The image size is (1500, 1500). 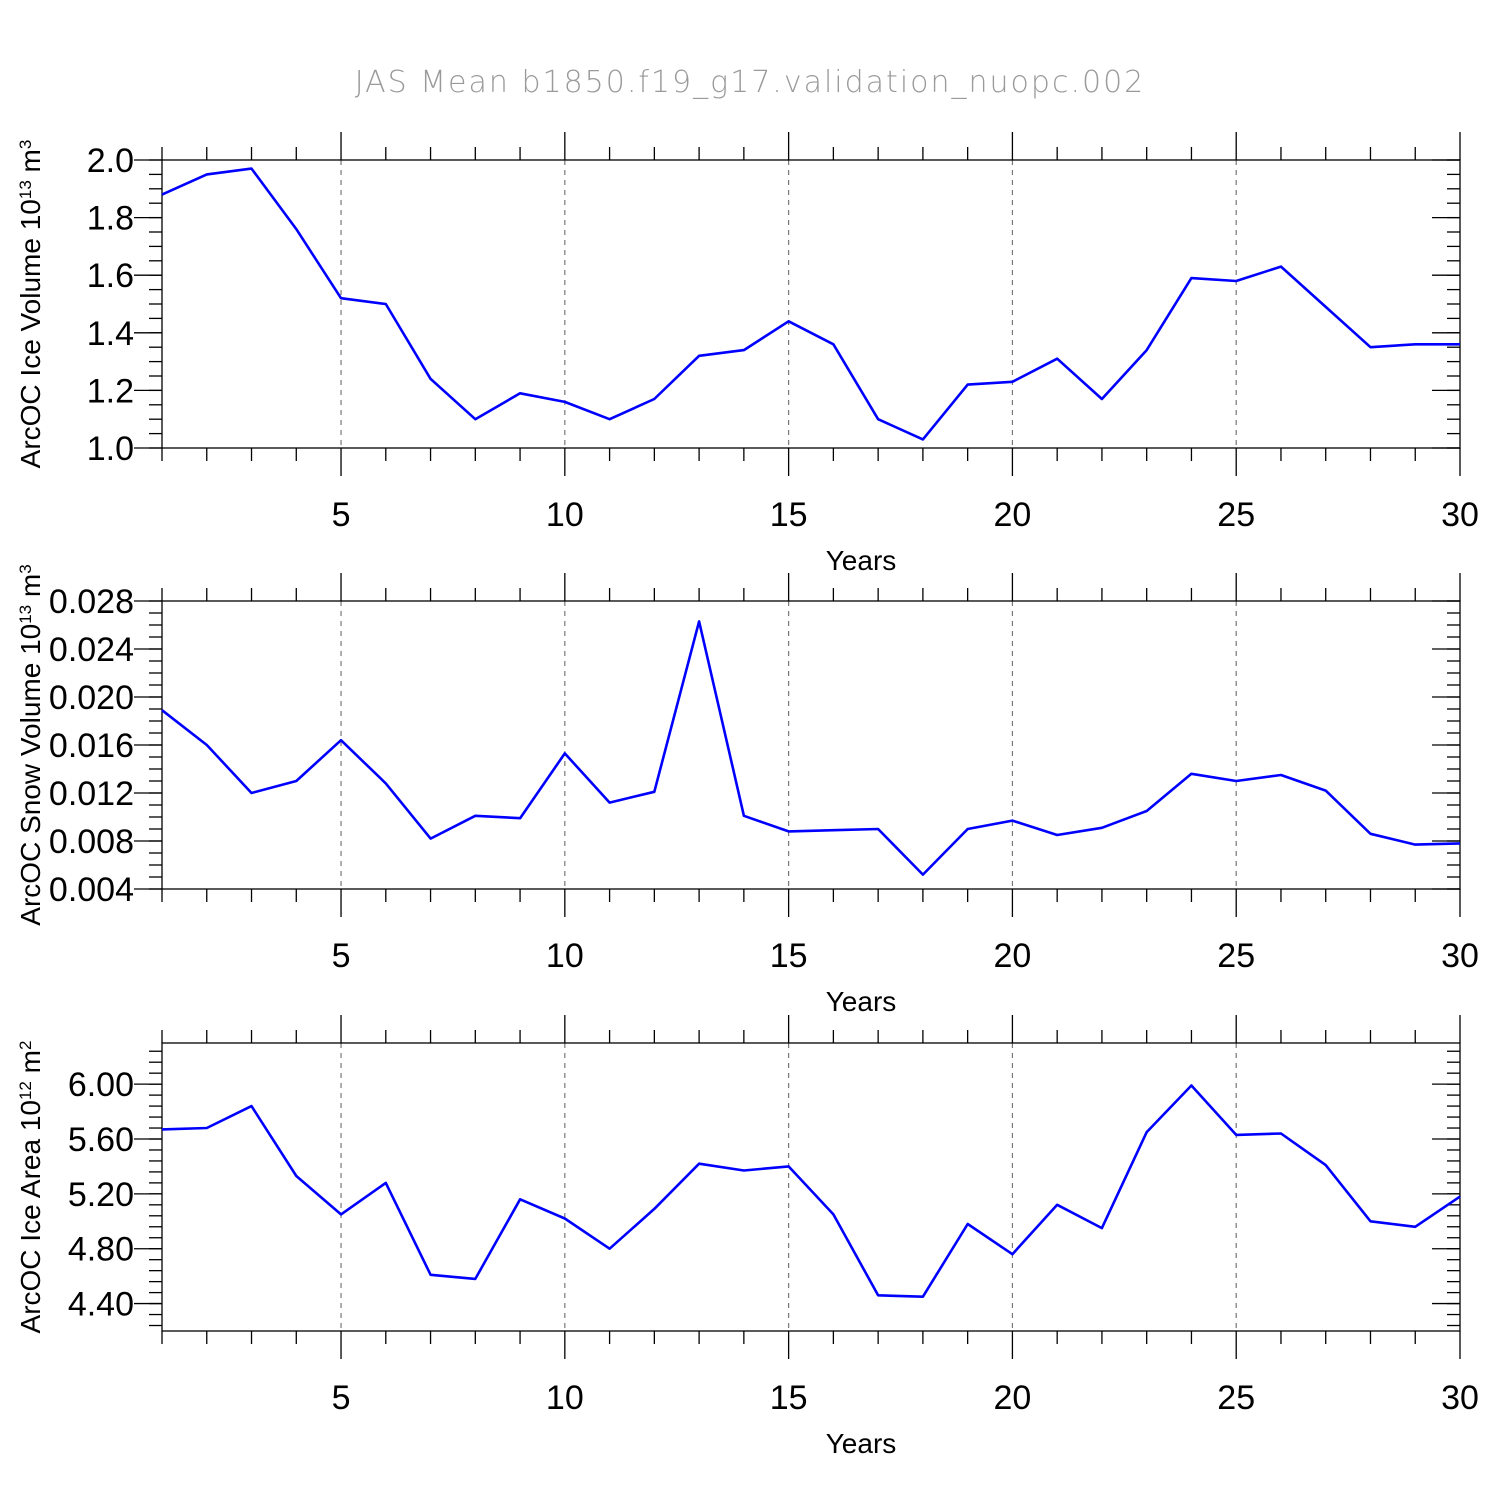 What do you see at coordinates (30, 744) in the screenshot?
I see `y-axis-label: ArcOC Snow Volume 1013 m3` at bounding box center [30, 744].